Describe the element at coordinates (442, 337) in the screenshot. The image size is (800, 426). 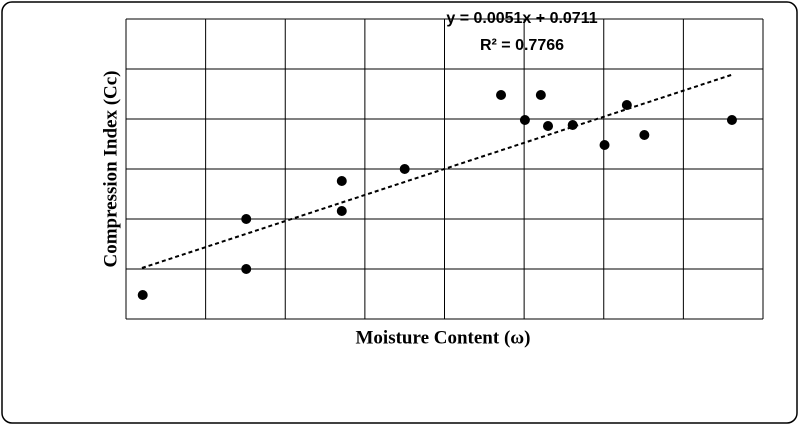
I see `x-axis-label: Moisture Content (ω)` at that location.